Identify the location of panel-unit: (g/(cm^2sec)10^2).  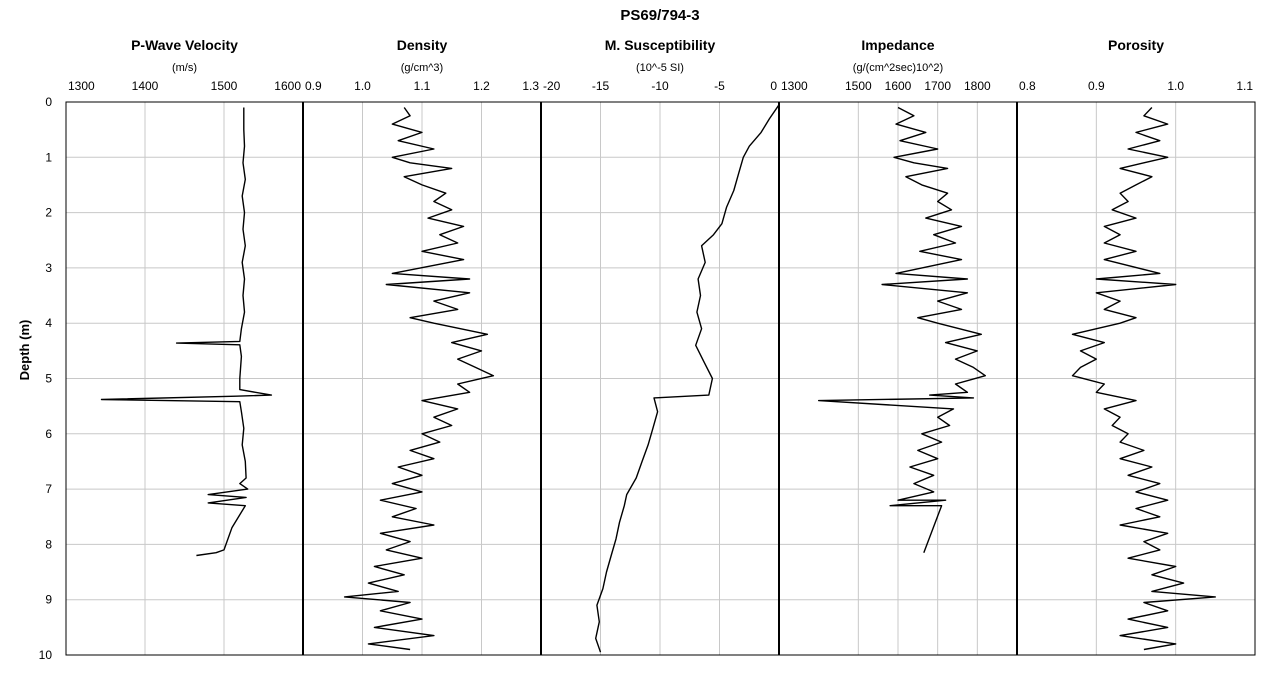
(898, 68).